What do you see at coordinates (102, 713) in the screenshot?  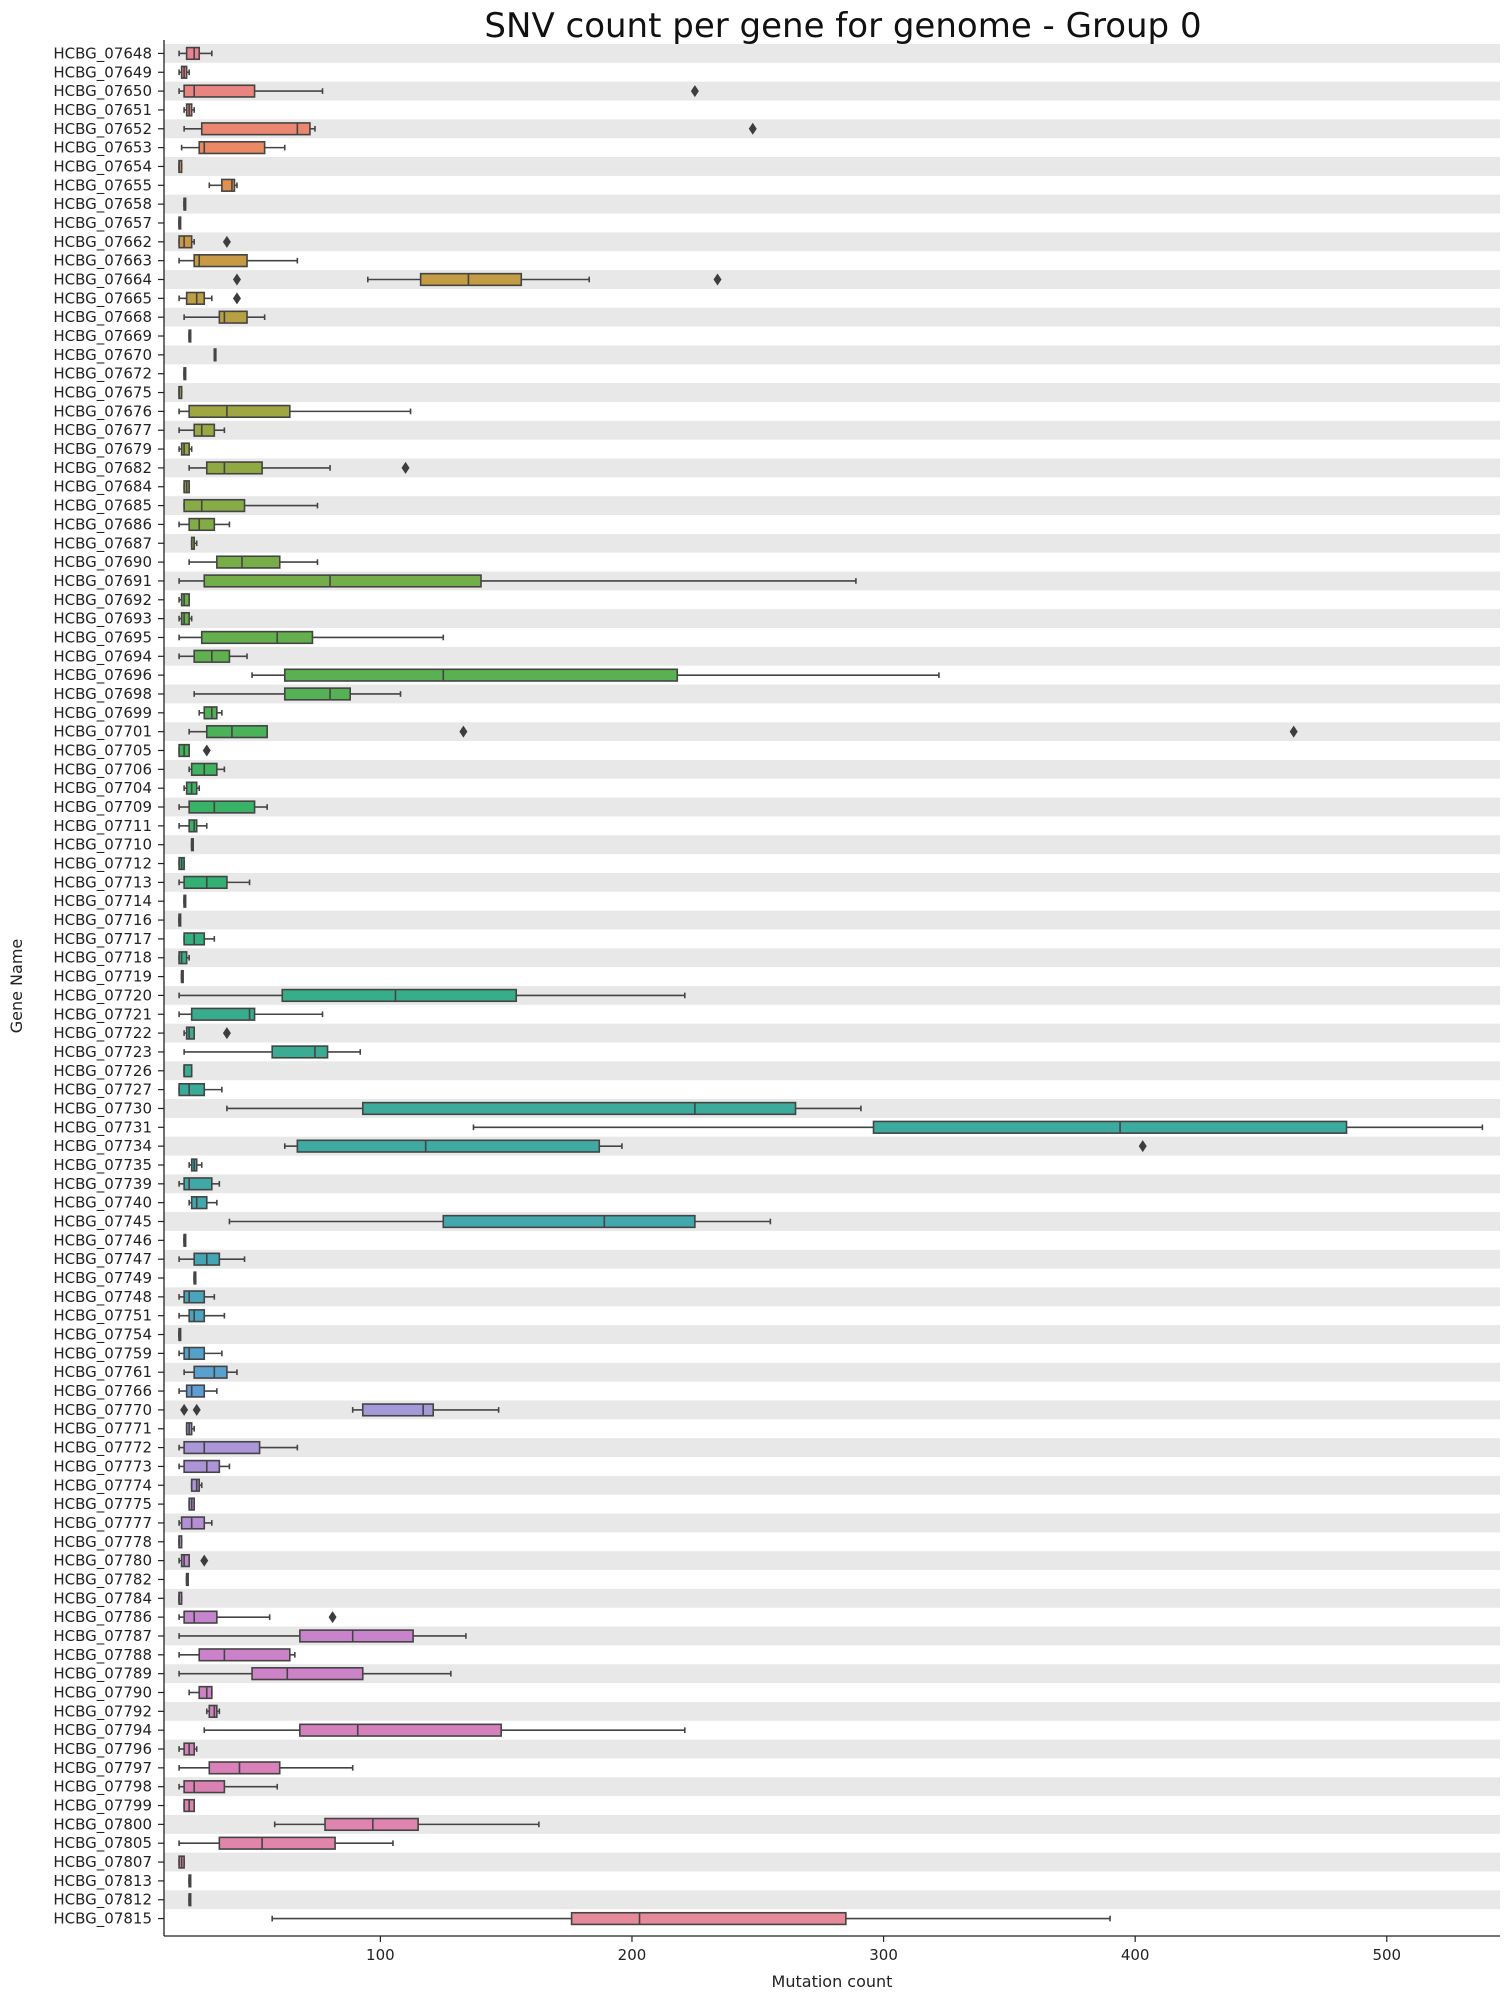 I see `y-tick-label: HCBG_07699` at bounding box center [102, 713].